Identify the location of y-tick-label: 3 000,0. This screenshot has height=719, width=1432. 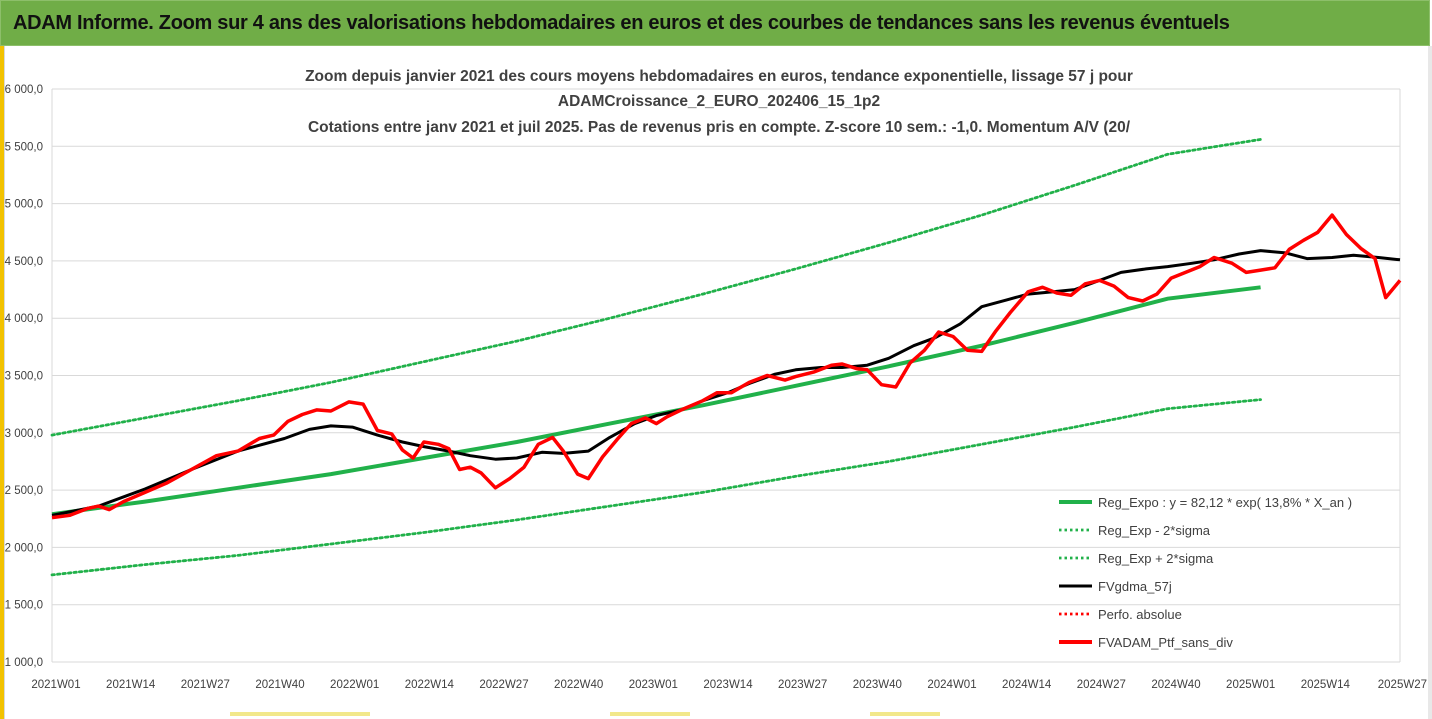
(24, 434).